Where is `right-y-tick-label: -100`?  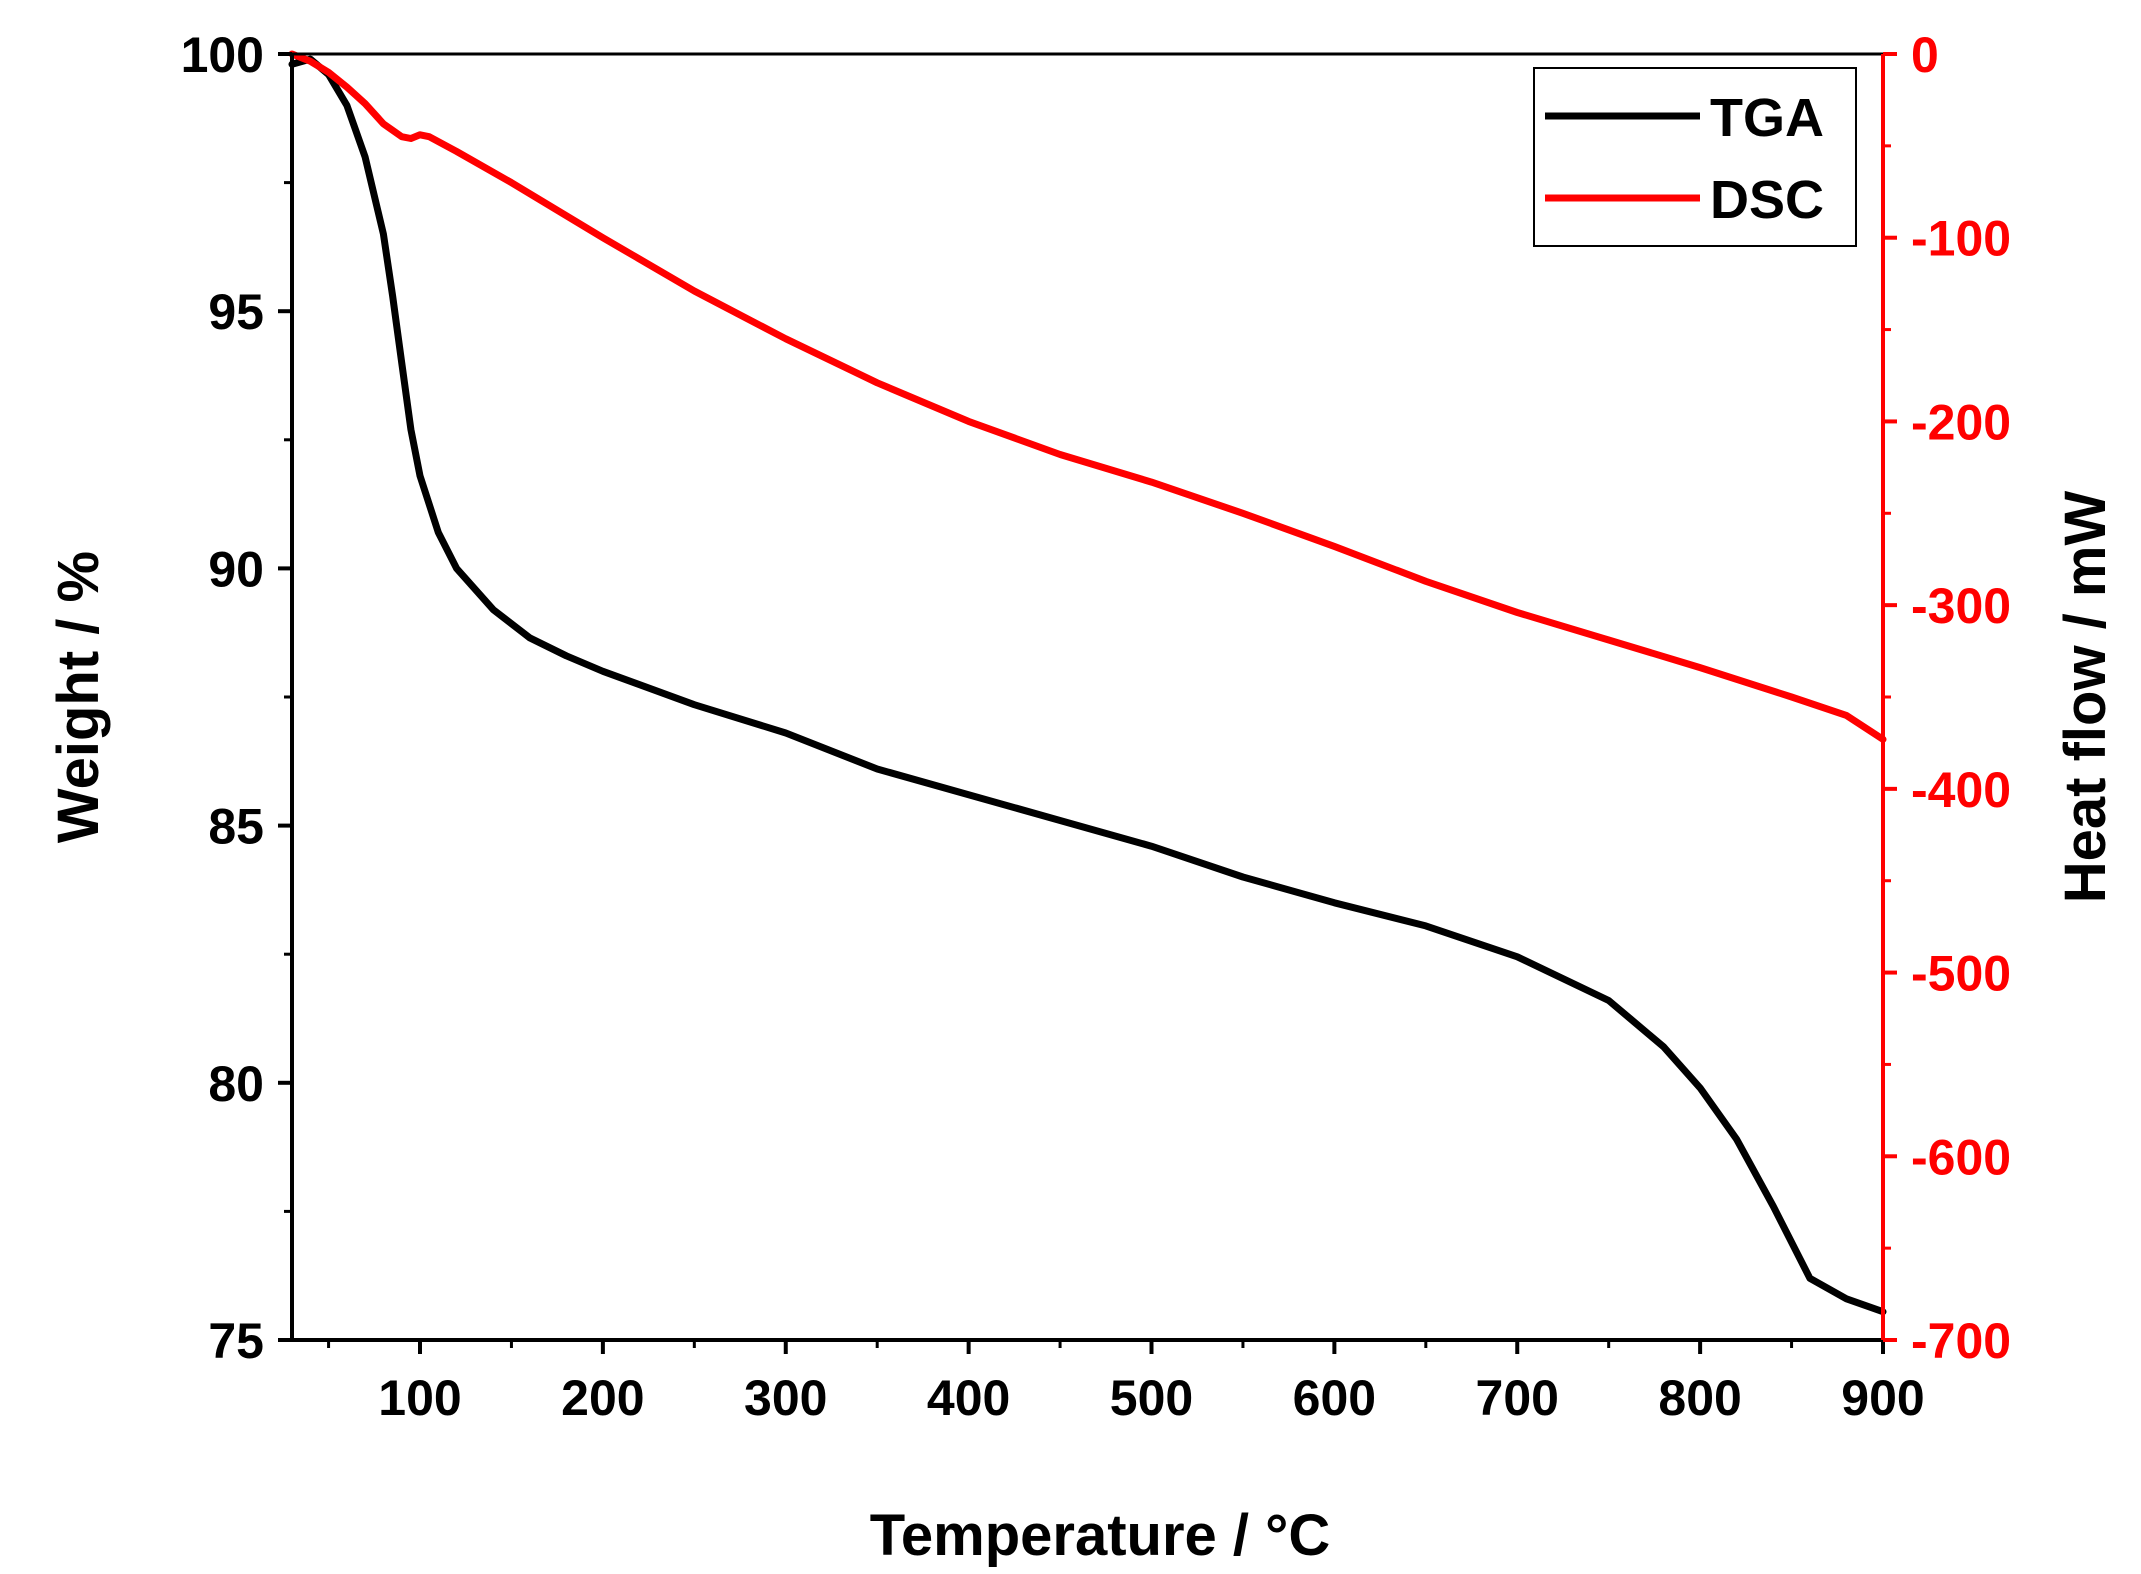 right-y-tick-label: -100 is located at coordinates (1961, 239).